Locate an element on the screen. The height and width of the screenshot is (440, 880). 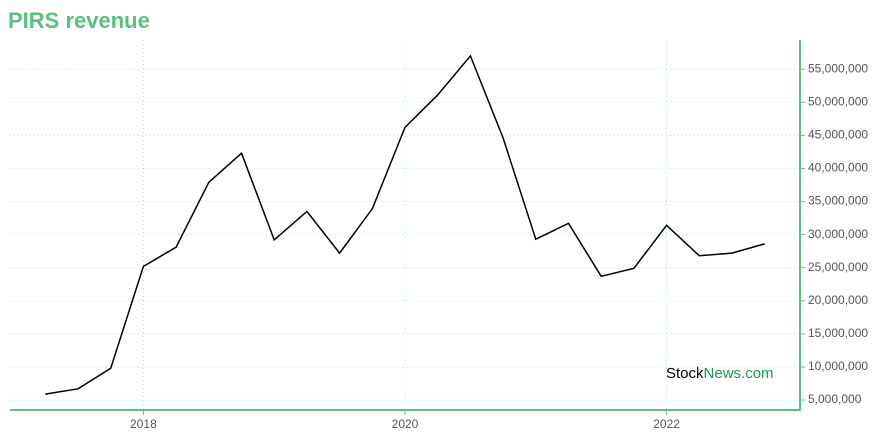
y-tick-label: 5,000,000 is located at coordinates (835, 399).